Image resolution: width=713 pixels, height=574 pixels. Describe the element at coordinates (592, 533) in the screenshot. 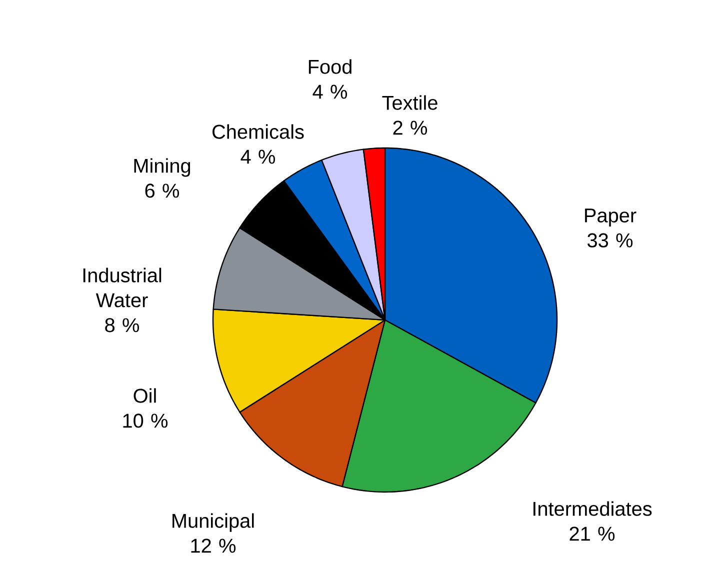

I see `data-label: 21 %` at that location.